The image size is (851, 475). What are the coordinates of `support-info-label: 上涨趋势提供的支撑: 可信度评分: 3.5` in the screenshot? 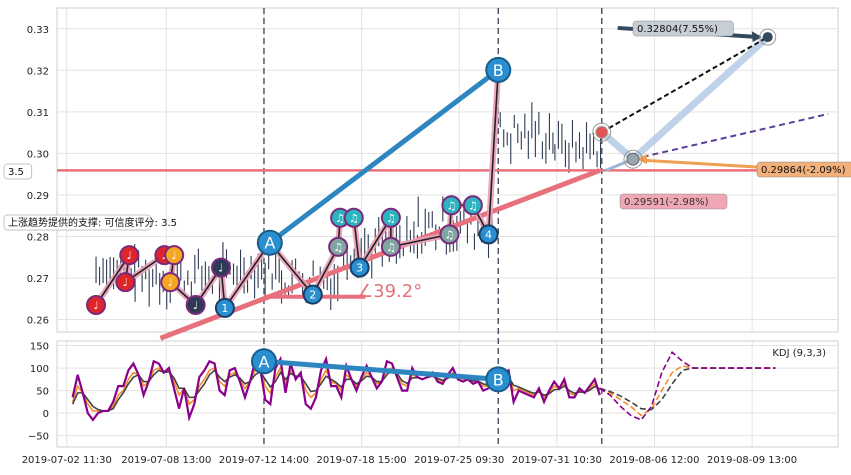 It's located at (90, 222).